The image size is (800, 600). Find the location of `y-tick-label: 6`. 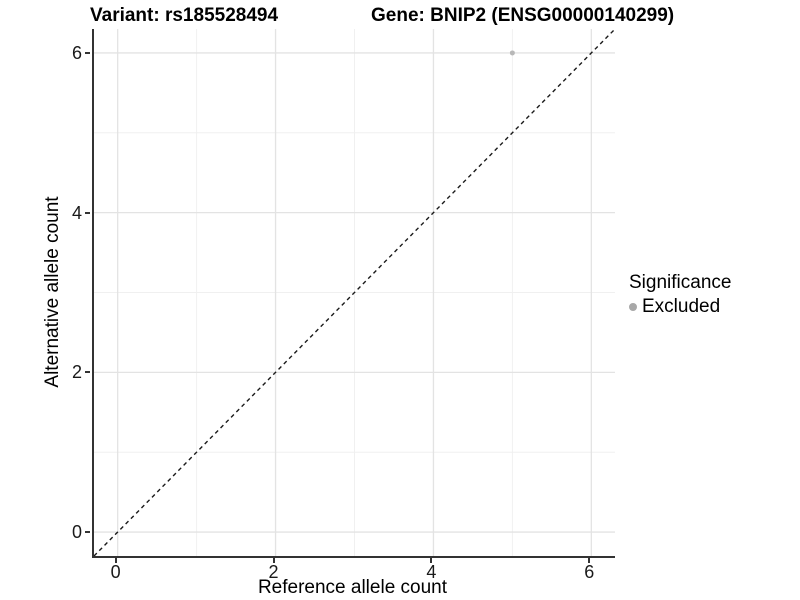

y-tick-label: 6 is located at coordinates (76, 52).